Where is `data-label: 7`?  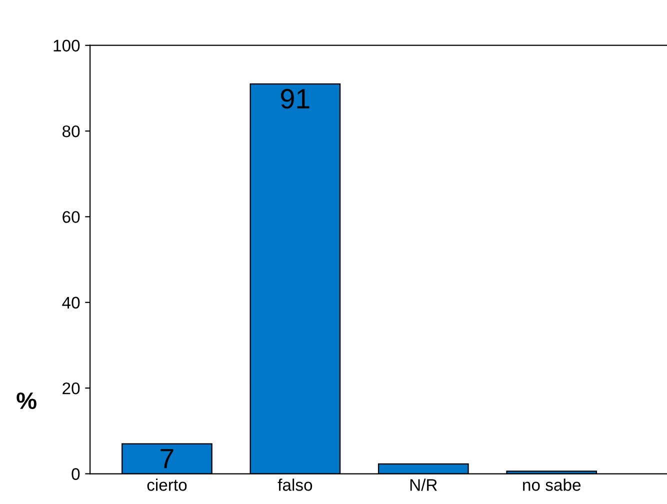 data-label: 7 is located at coordinates (167, 458).